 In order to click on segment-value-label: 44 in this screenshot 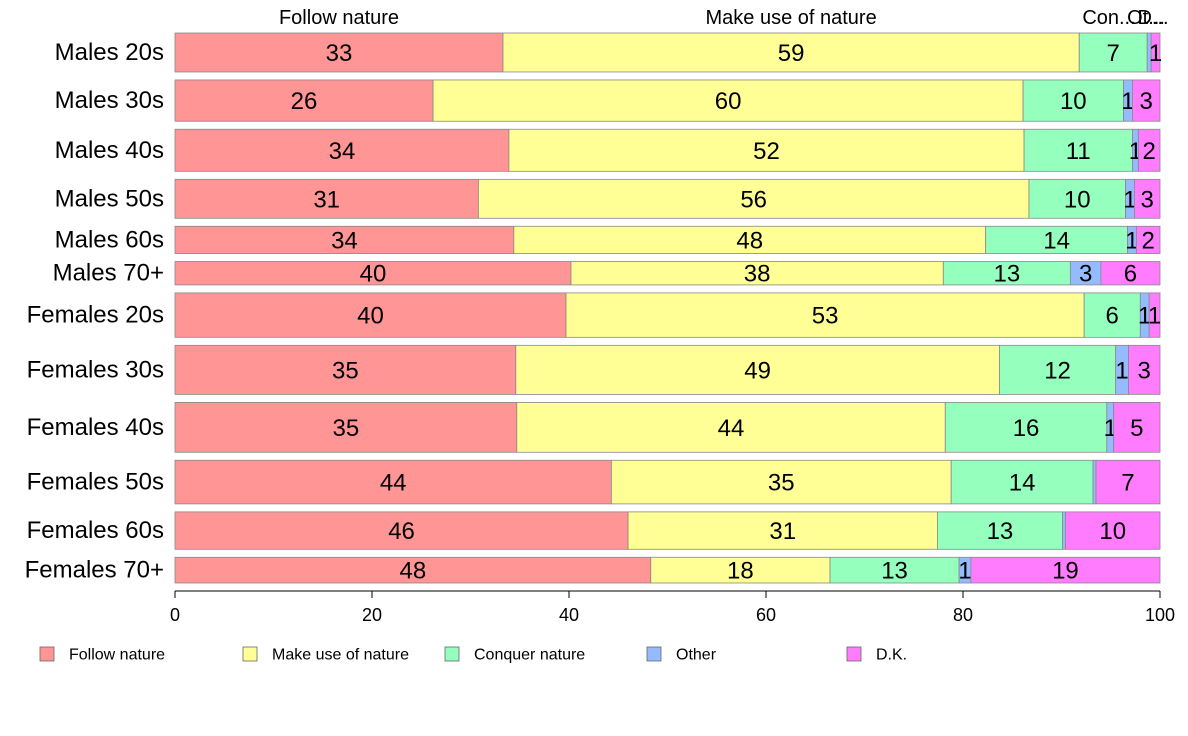, I will do `click(731, 428)`.